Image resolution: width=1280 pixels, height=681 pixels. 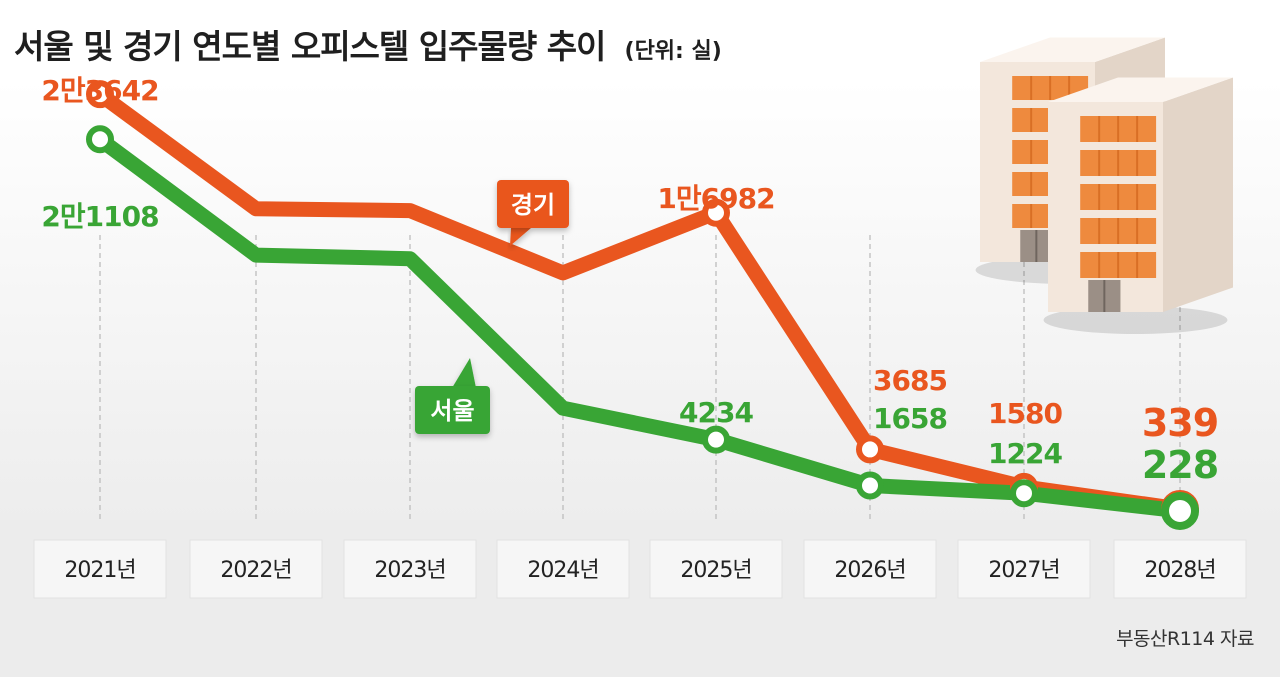 I want to click on data-label-gyeonggi: 339, so click(x=1180, y=423).